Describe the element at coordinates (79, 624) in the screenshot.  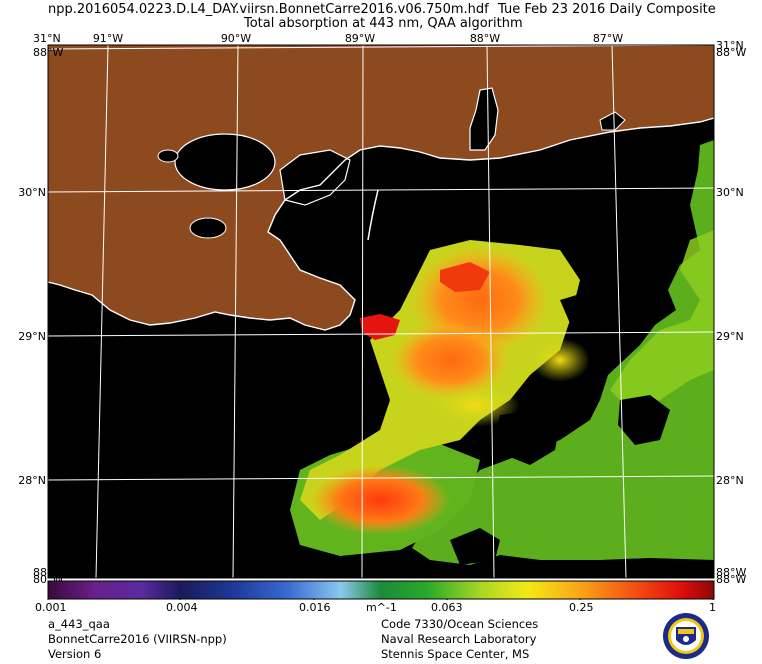
I see `footer-product-code: a_443_qaa` at that location.